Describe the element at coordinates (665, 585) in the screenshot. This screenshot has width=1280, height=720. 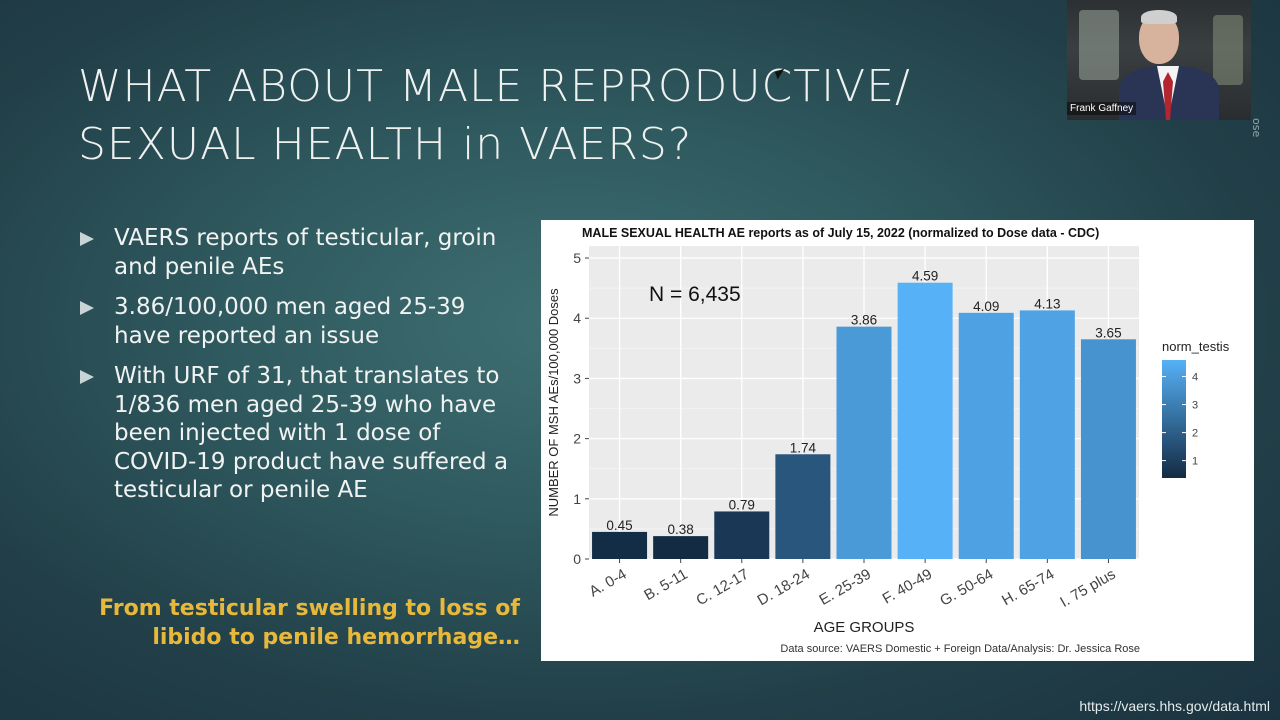
I see `x-tick-label: B. 5-11` at that location.